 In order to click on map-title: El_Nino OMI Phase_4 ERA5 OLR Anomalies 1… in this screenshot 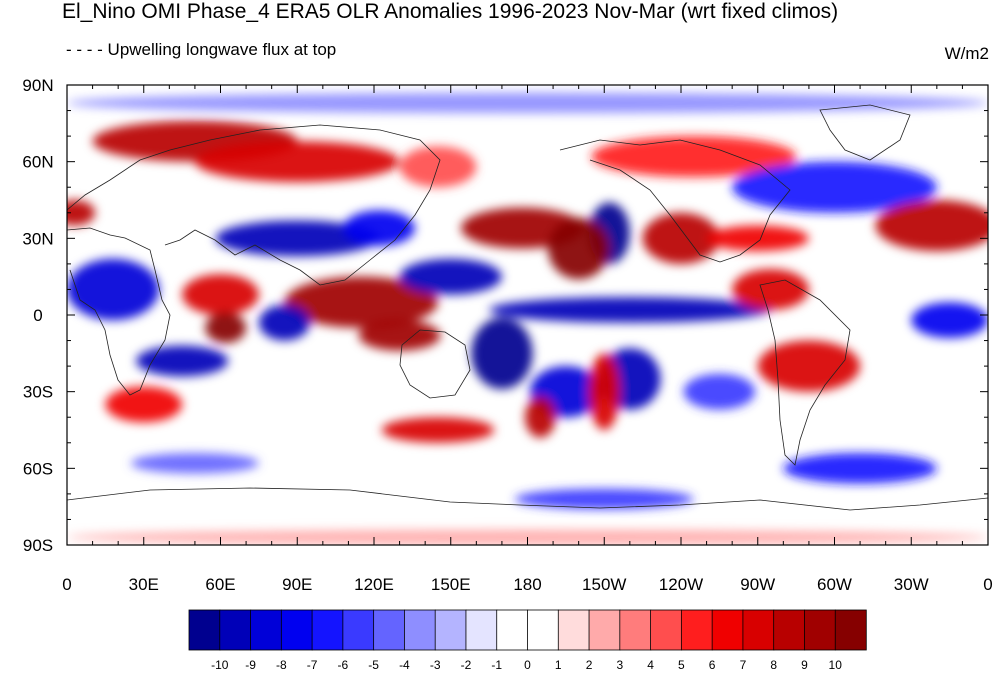, I will do `click(450, 11)`.